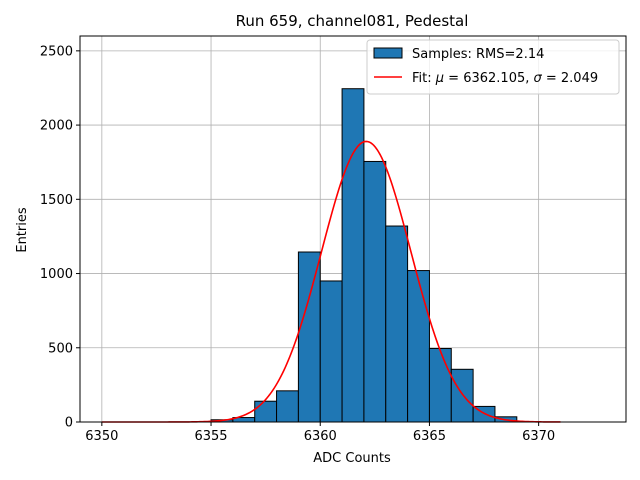 The height and width of the screenshot is (480, 640). What do you see at coordinates (56, 274) in the screenshot?
I see `y-tick-label: 1000` at bounding box center [56, 274].